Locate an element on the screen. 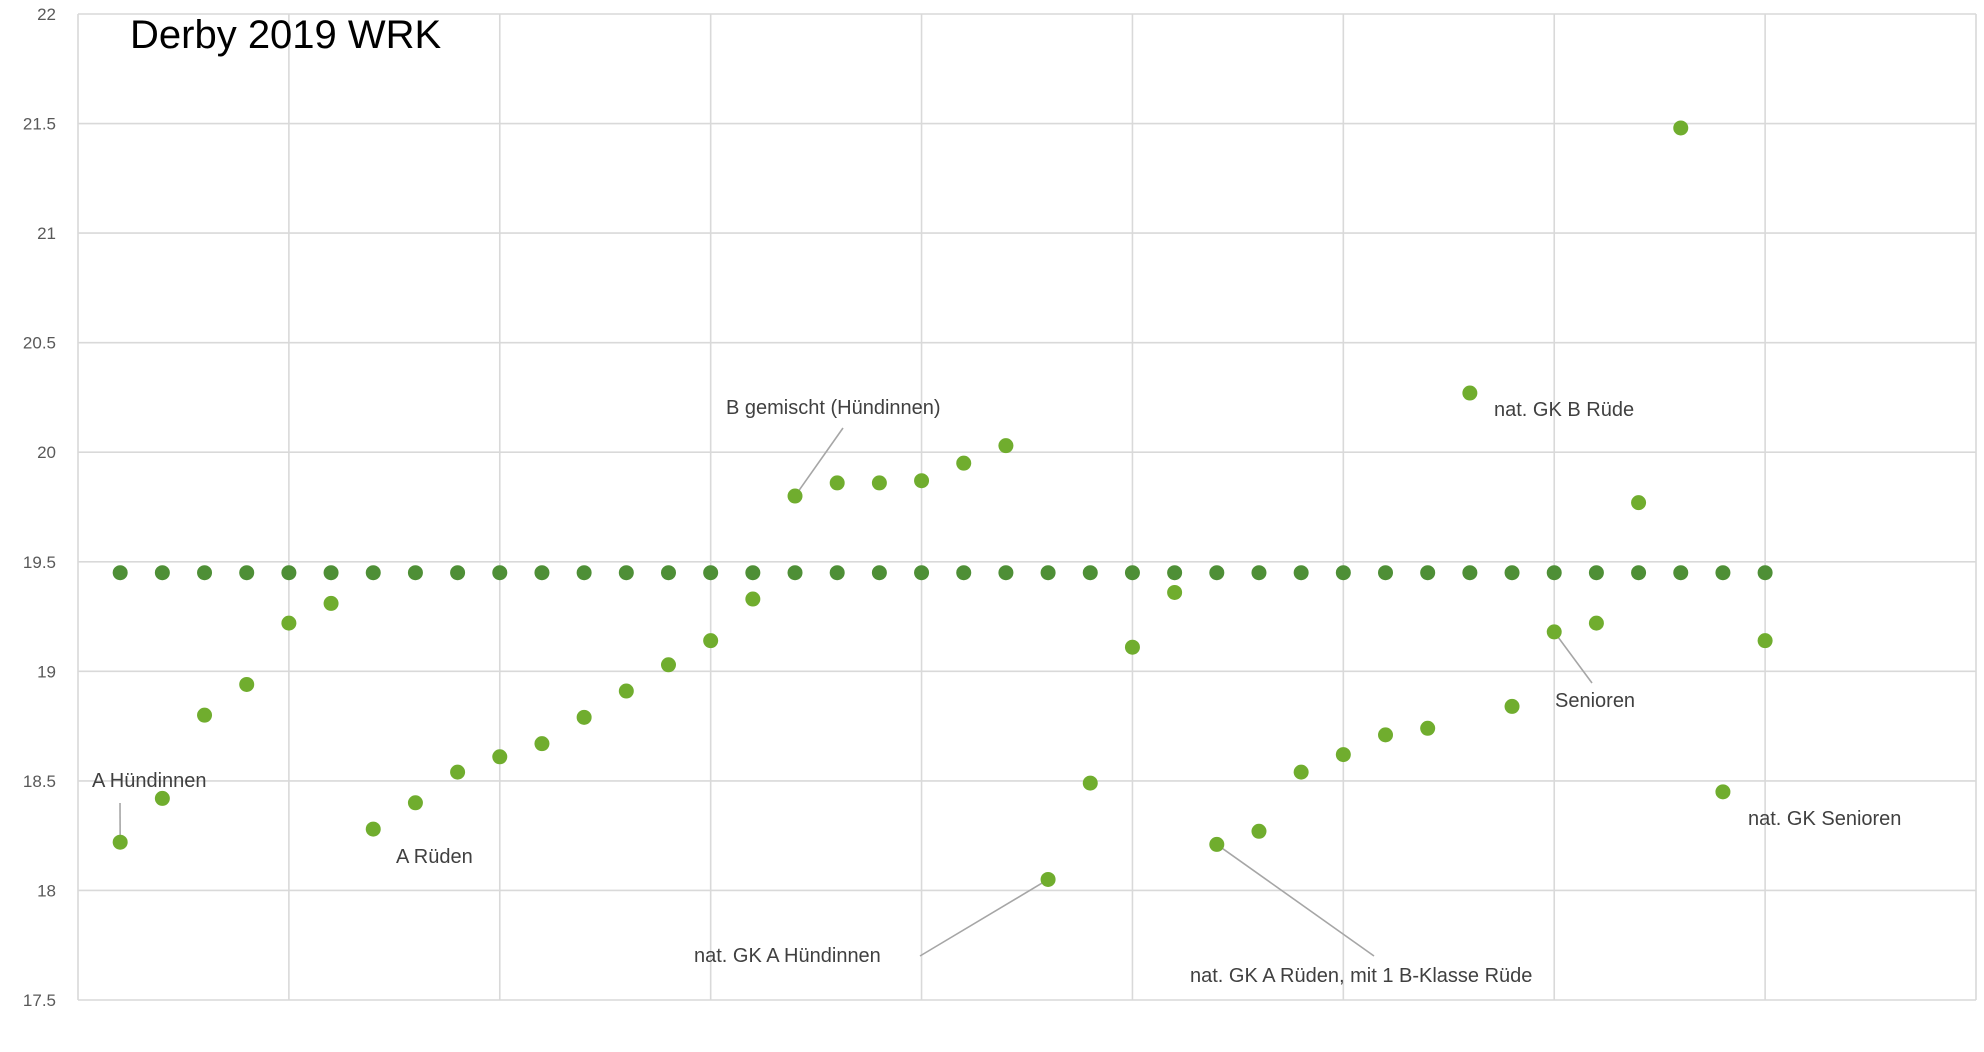 The image size is (1984, 1052). annotation-label: nat. GK A Rüden, mit 1 B-Klasse Rüde is located at coordinates (1361, 976).